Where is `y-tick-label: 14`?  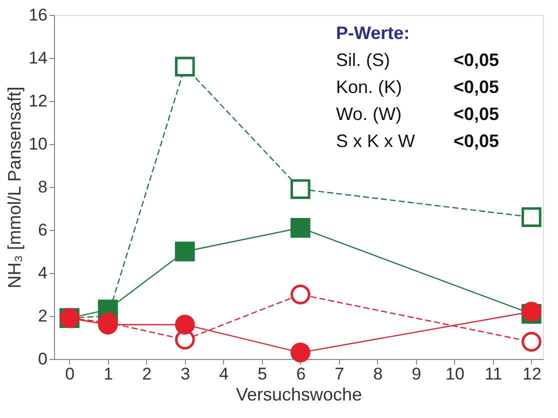
y-tick-label: 14 is located at coordinates (38, 58).